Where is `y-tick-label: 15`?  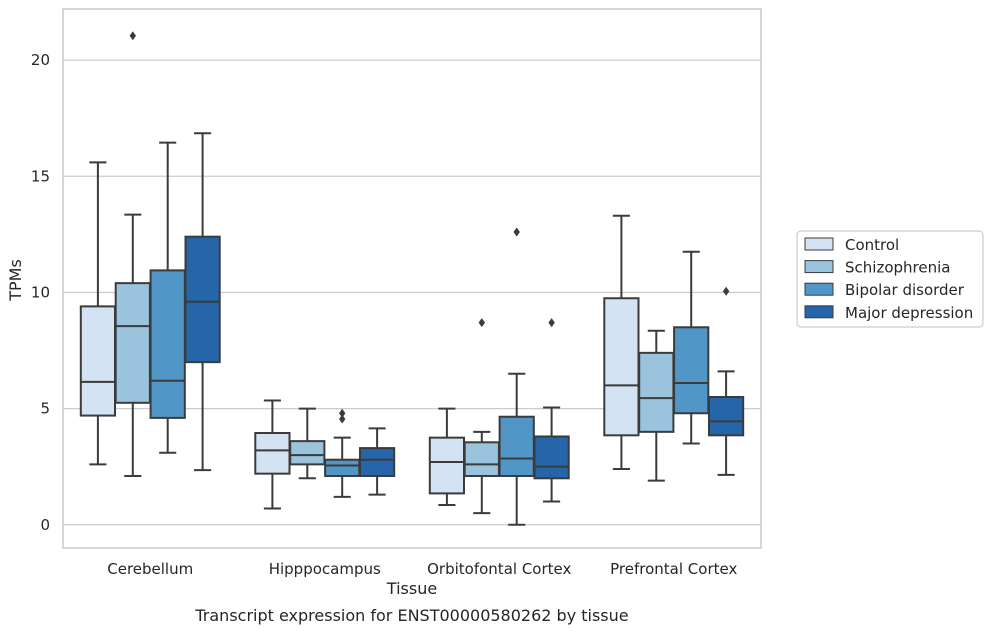
y-tick-label: 15 is located at coordinates (40, 176).